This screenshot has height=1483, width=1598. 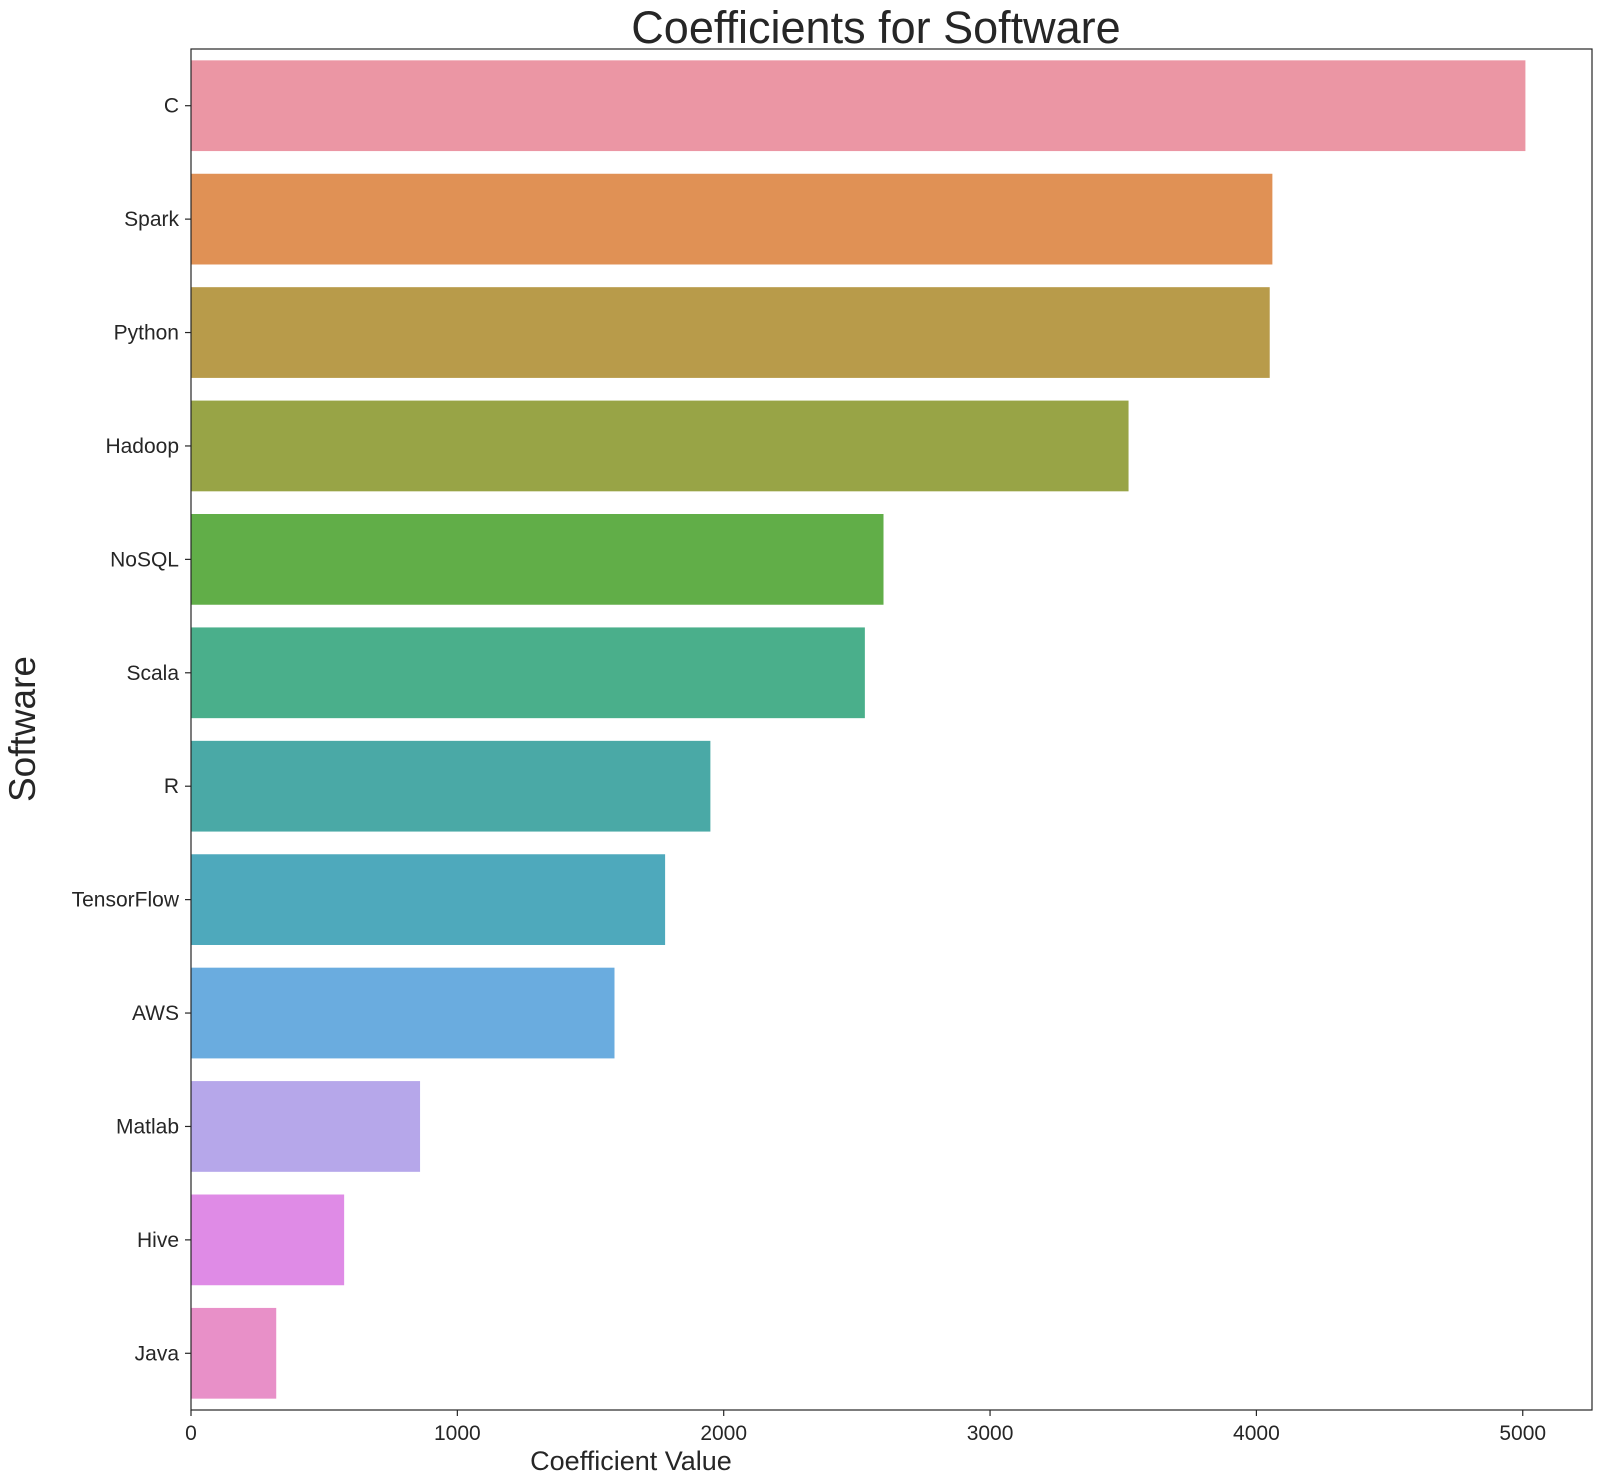 I want to click on chart-title: Coefficients for Software, so click(x=875, y=27).